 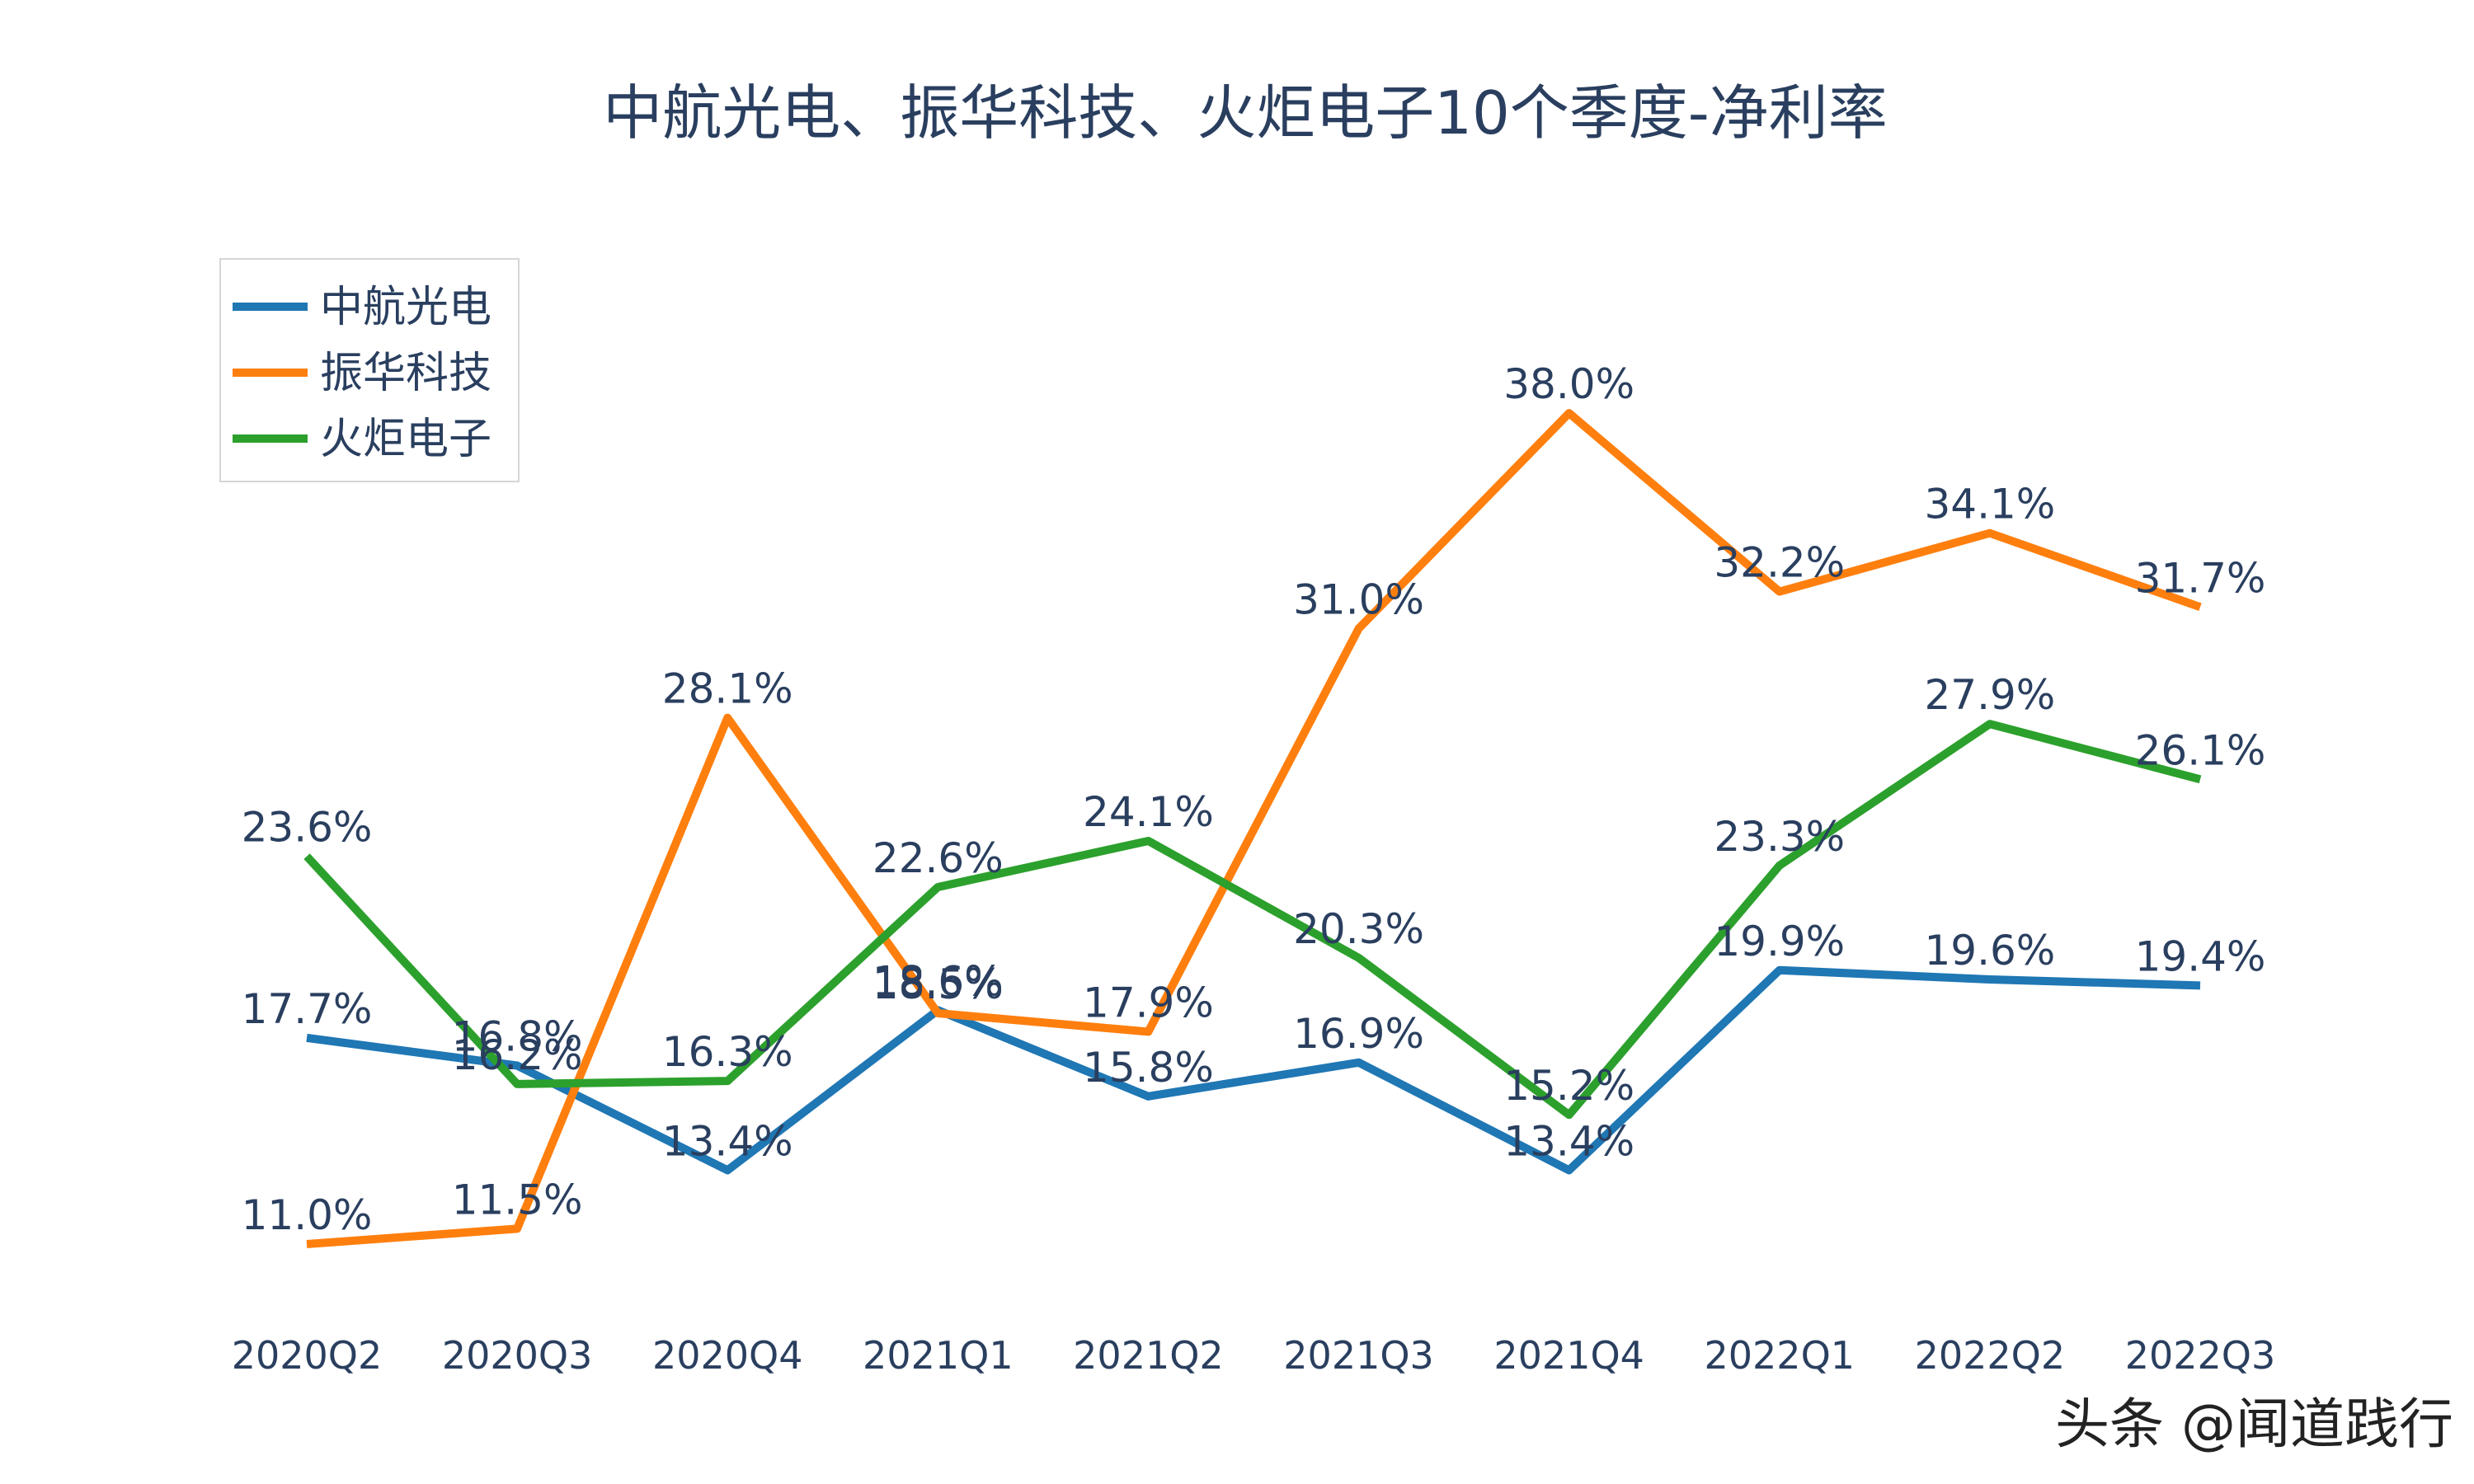 What do you see at coordinates (727, 1355) in the screenshot?
I see `x-tick-label: 2020Q4` at bounding box center [727, 1355].